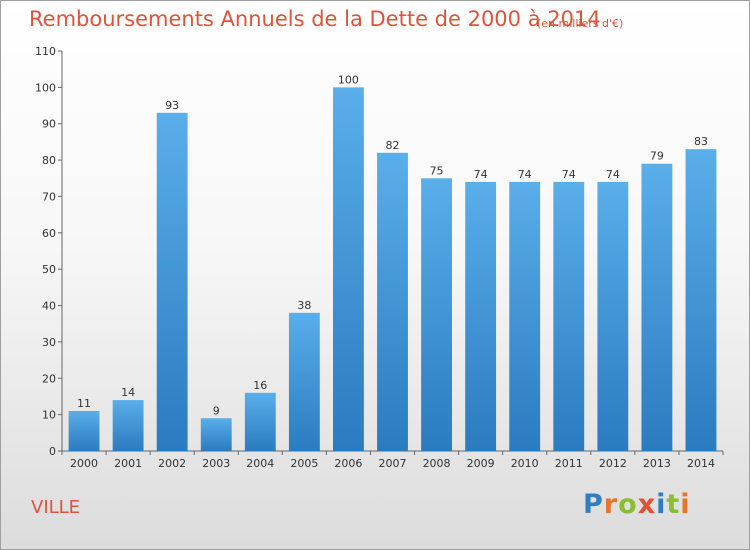 This screenshot has width=750, height=550. What do you see at coordinates (216, 410) in the screenshot?
I see `data-label: 9` at bounding box center [216, 410].